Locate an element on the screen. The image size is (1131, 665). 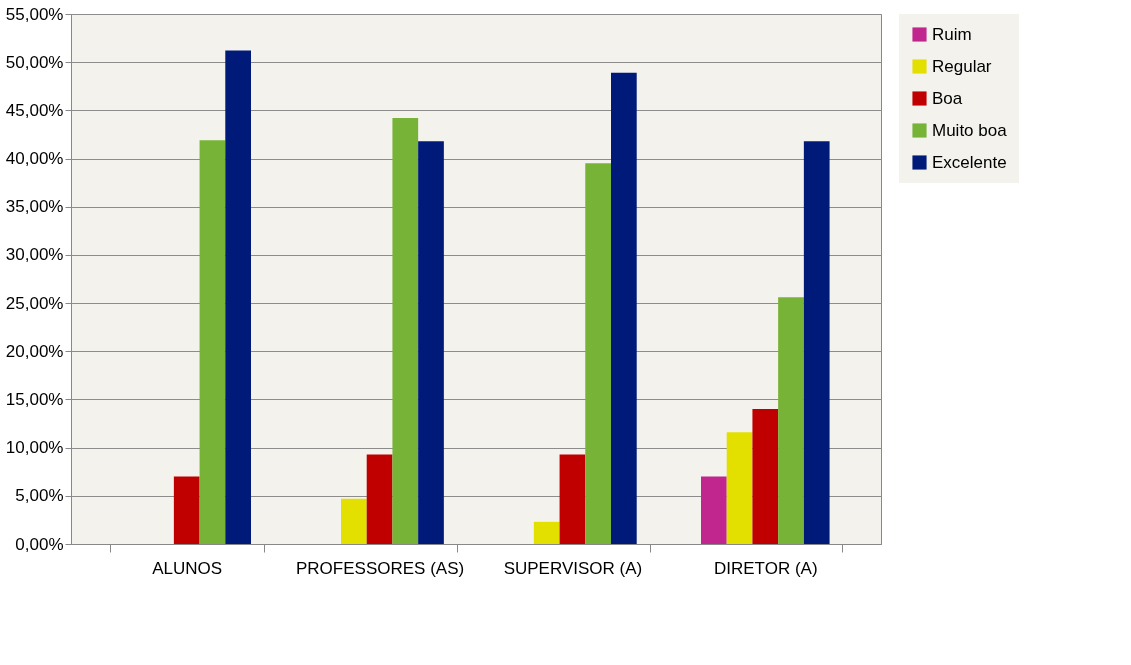
y-tick-label: 0,00% is located at coordinates (39, 544).